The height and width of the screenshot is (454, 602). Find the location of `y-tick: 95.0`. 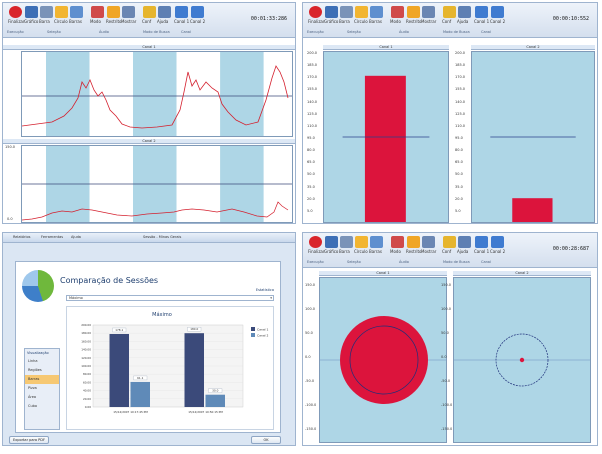

y-tick: 95.0 is located at coordinates (311, 138).